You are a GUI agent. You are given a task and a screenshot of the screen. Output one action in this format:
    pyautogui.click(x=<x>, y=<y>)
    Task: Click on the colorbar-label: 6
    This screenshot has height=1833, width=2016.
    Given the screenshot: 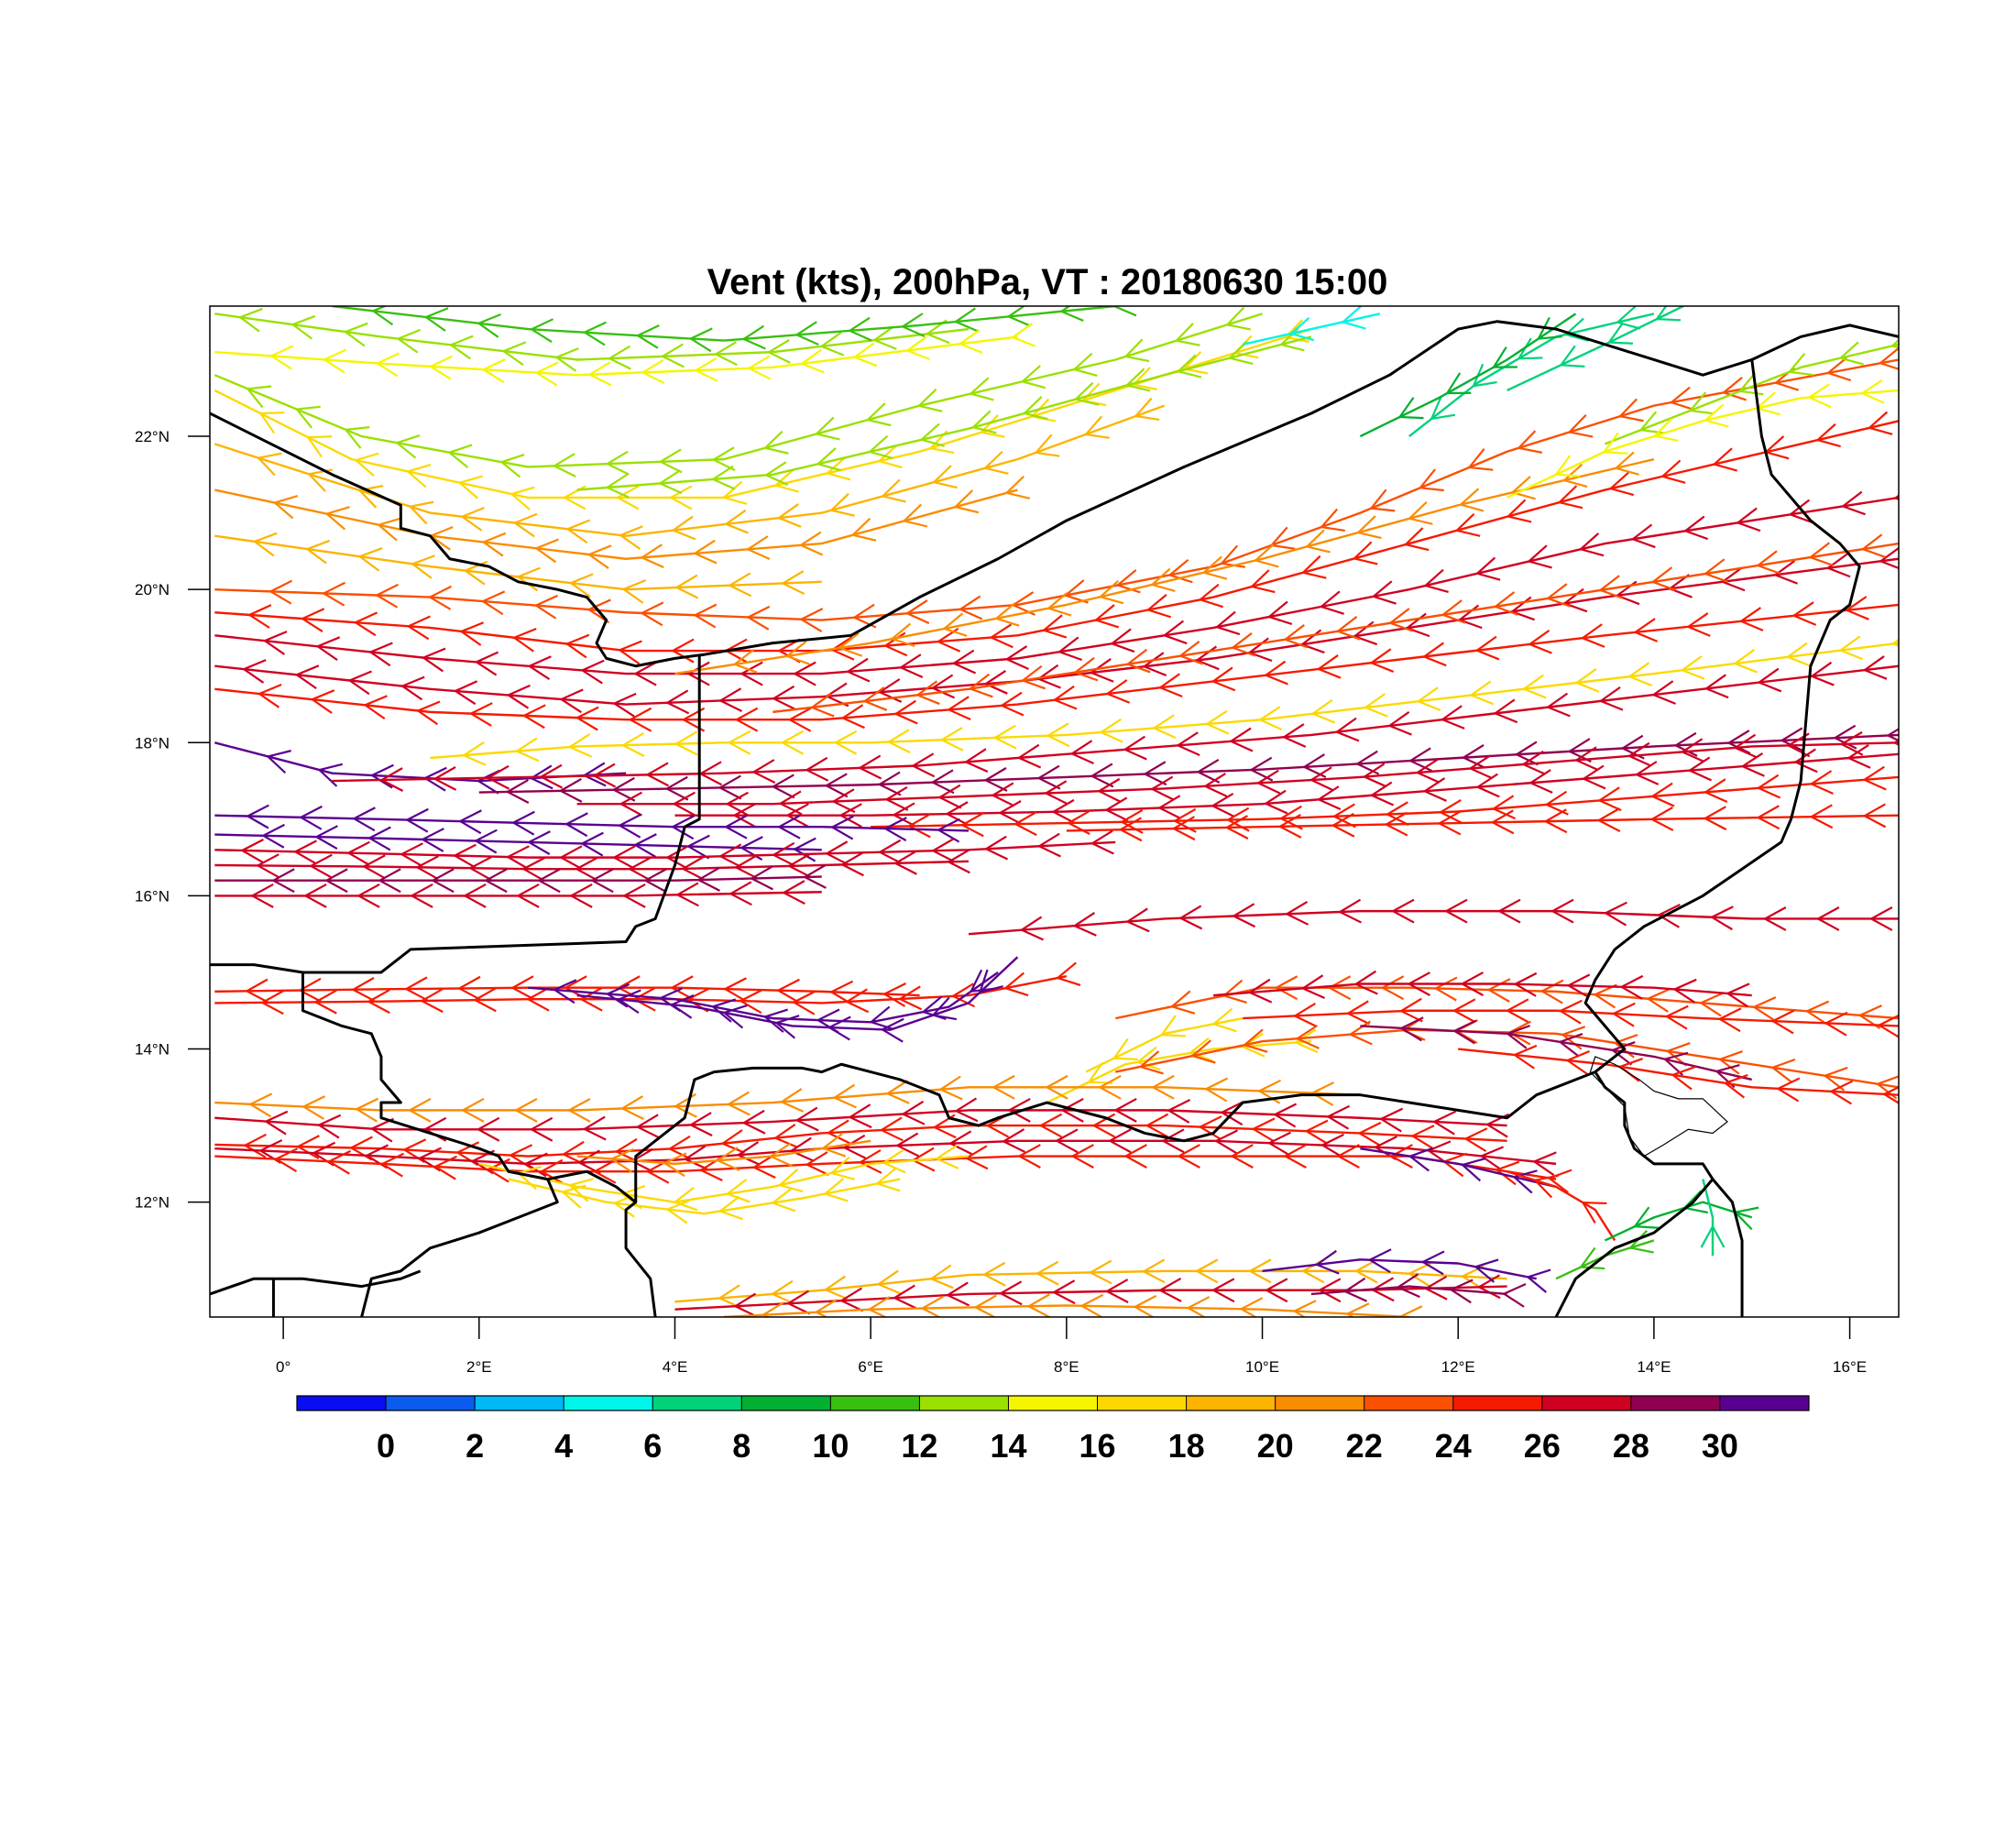 What is the action you would take?
    pyautogui.click(x=652, y=1446)
    